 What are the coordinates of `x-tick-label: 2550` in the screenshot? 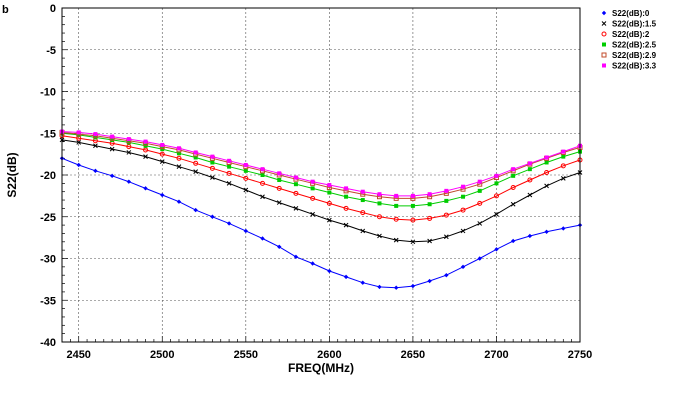 It's located at (246, 355).